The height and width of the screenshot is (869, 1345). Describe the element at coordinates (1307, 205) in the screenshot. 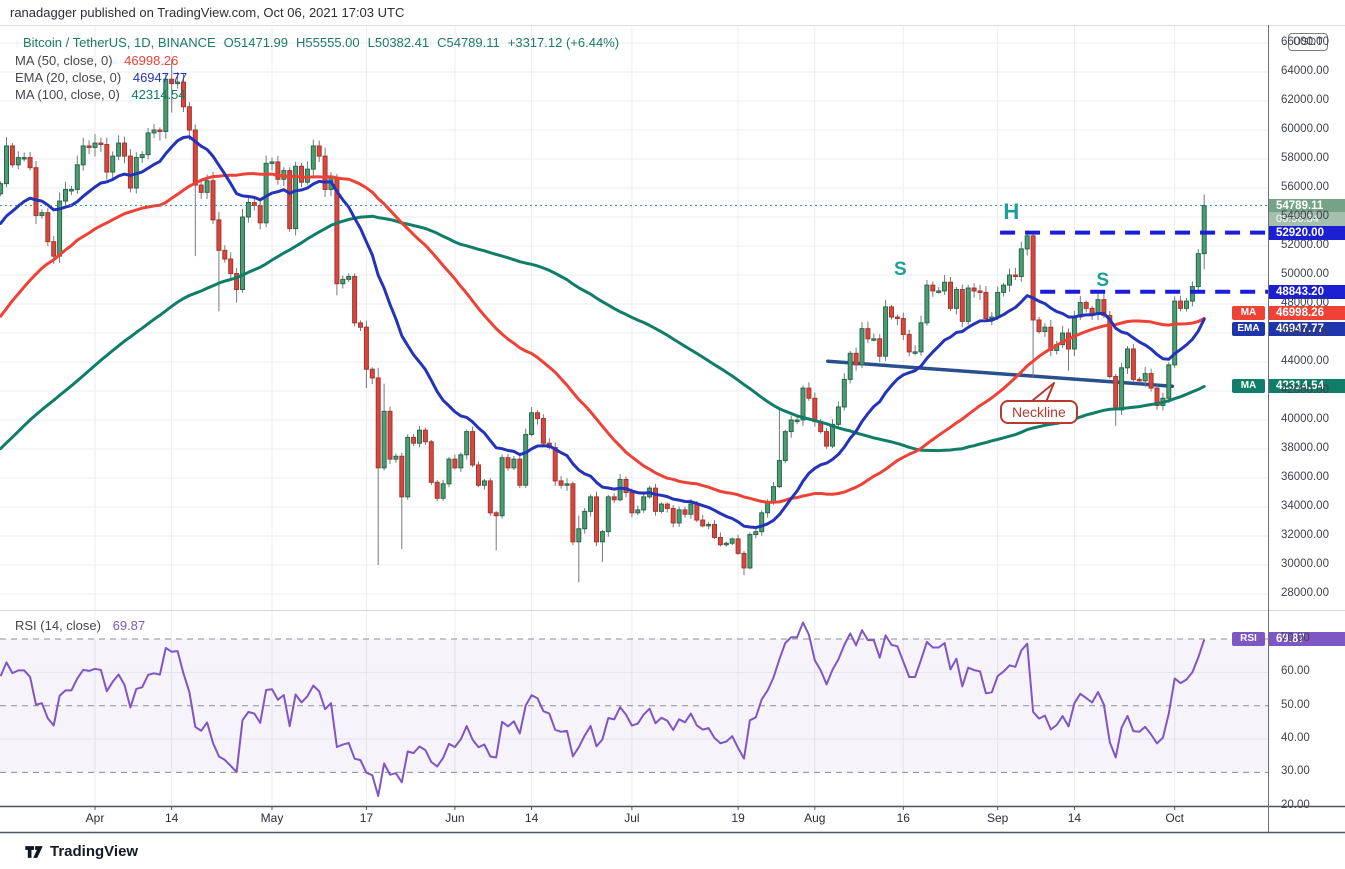

I see `last-price-badge: 54789.11` at that location.